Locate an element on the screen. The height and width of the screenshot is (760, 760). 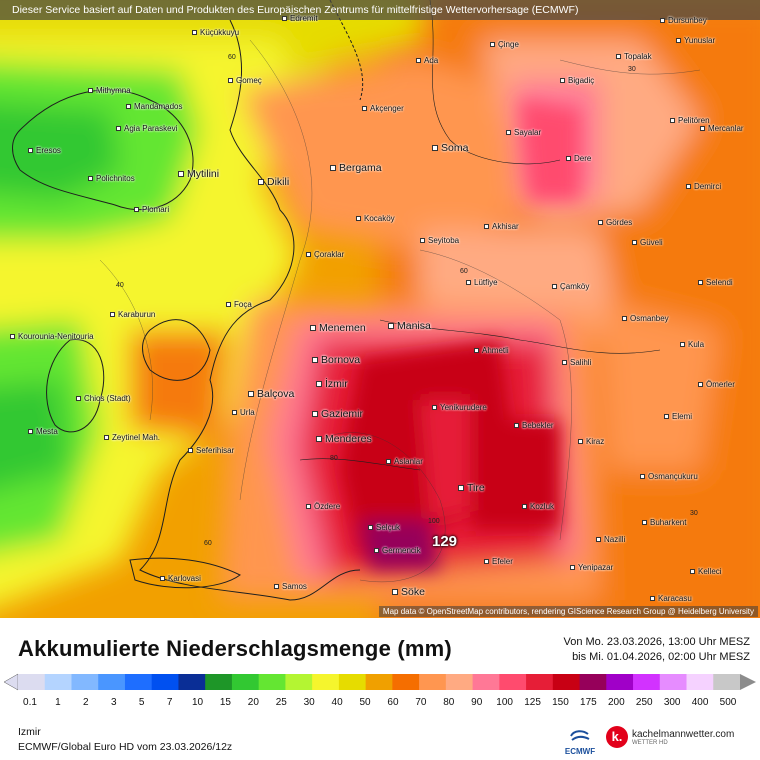
city-name: Dere is located at coordinates (583, 158).